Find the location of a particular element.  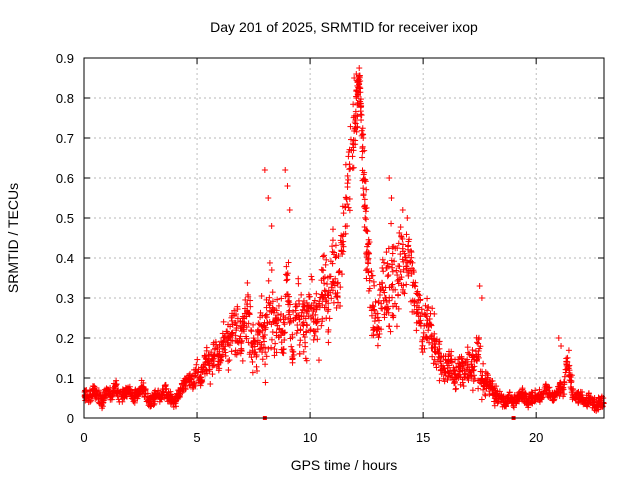

y-tick-label: 0.2 is located at coordinates (65, 338).